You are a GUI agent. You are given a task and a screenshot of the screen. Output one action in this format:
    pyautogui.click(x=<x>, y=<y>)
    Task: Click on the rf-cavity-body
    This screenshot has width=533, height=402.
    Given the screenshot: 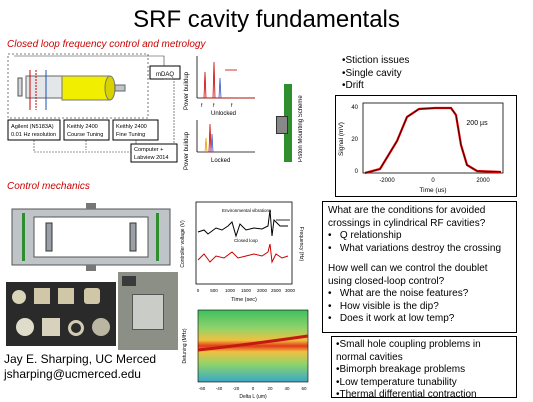 What is the action you would take?
    pyautogui.click(x=86, y=88)
    